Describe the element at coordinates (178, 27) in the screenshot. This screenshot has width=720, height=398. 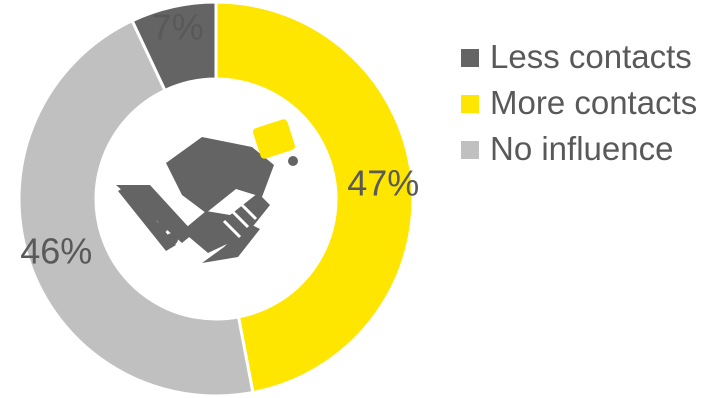
I see `value-label-less-contacts: 7%` at that location.